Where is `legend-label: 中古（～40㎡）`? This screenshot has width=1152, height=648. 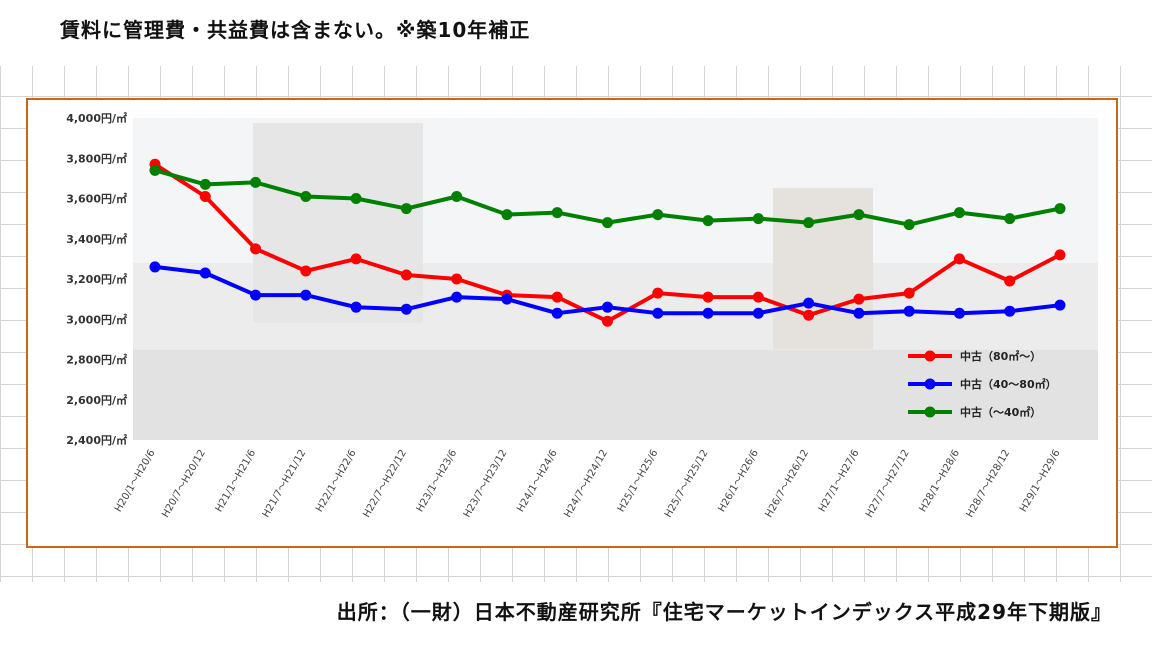 legend-label: 中古（～40㎡） is located at coordinates (1000, 412).